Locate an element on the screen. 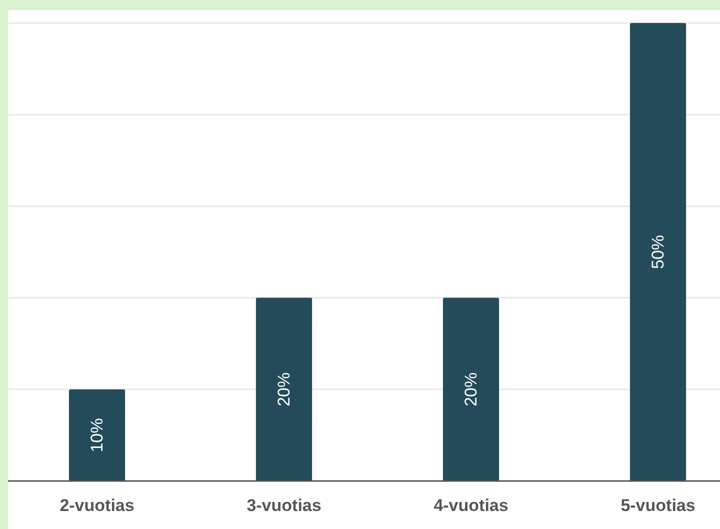  x-tick-label: 2-vuotias is located at coordinates (97, 506).